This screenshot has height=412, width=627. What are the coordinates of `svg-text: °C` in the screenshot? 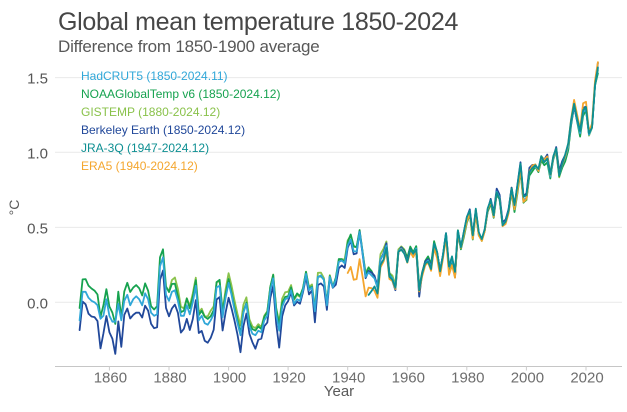 It's located at (14, 208).